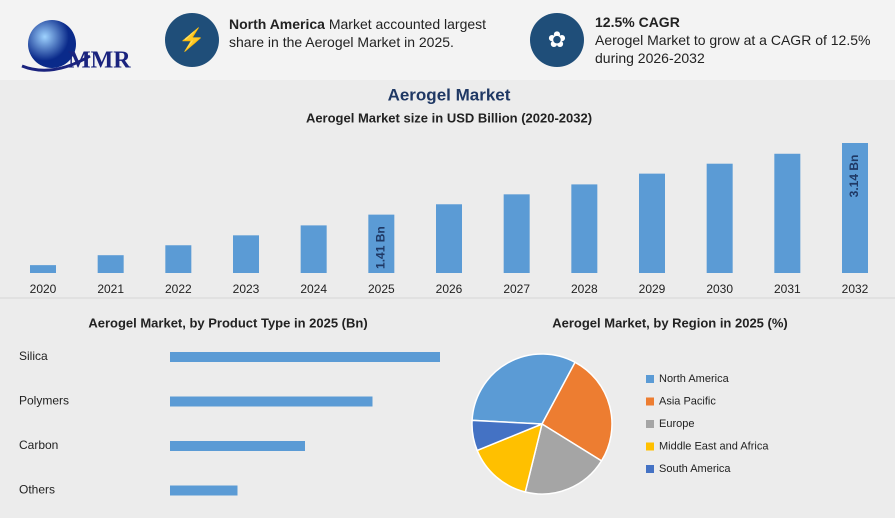  Describe the element at coordinates (670, 322) in the screenshot. I see `chart-title: Aerogel Market, by Region in 2025 (%)` at that location.